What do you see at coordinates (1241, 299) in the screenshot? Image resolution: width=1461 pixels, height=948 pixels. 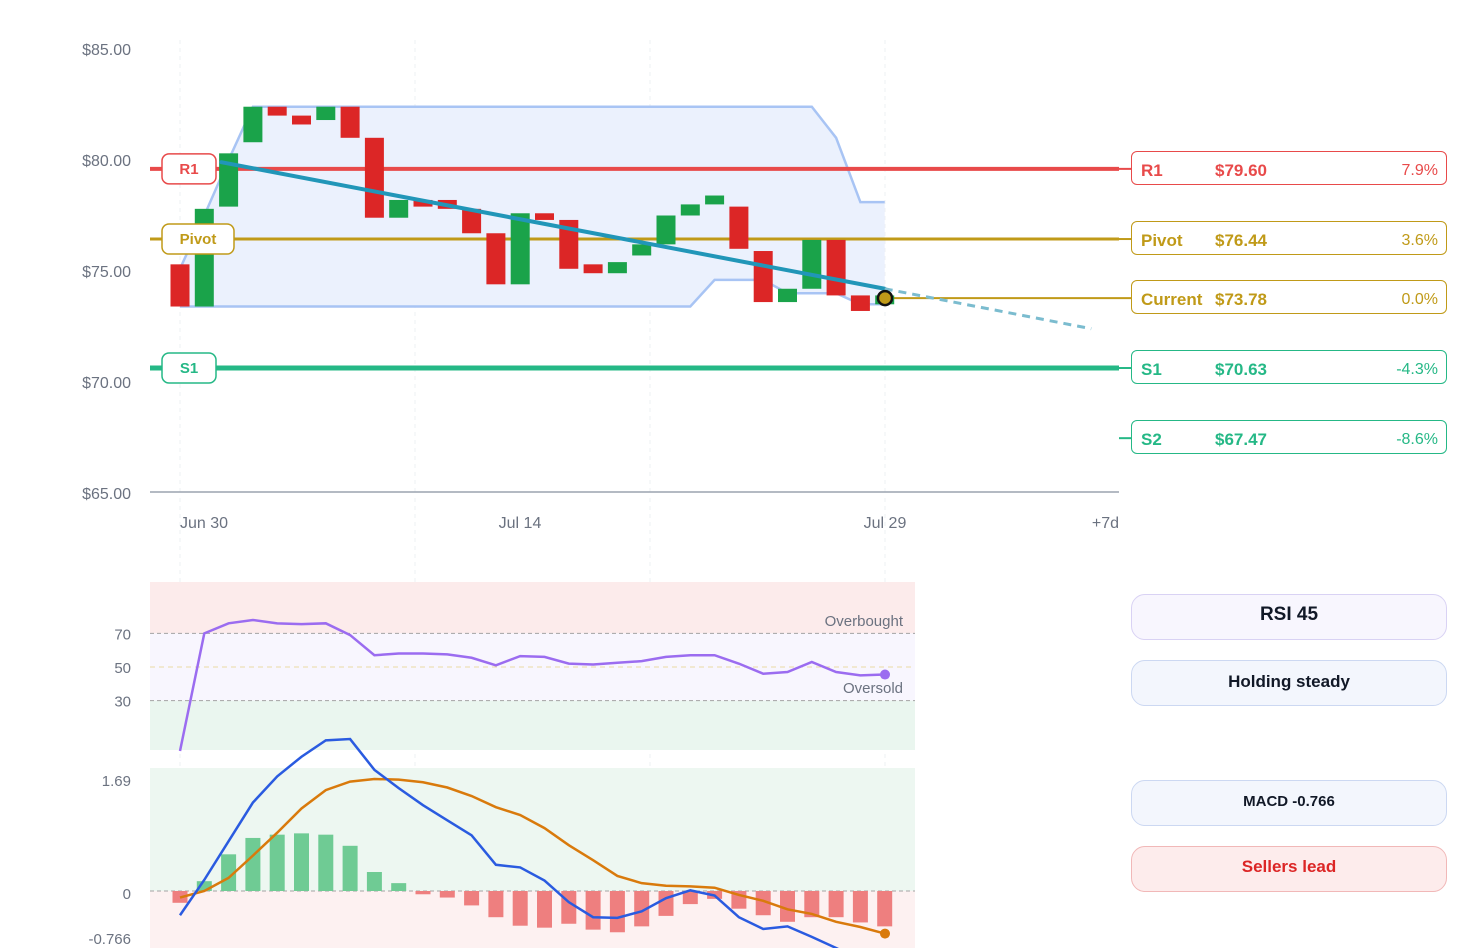 I see `level-price: $73.78` at bounding box center [1241, 299].